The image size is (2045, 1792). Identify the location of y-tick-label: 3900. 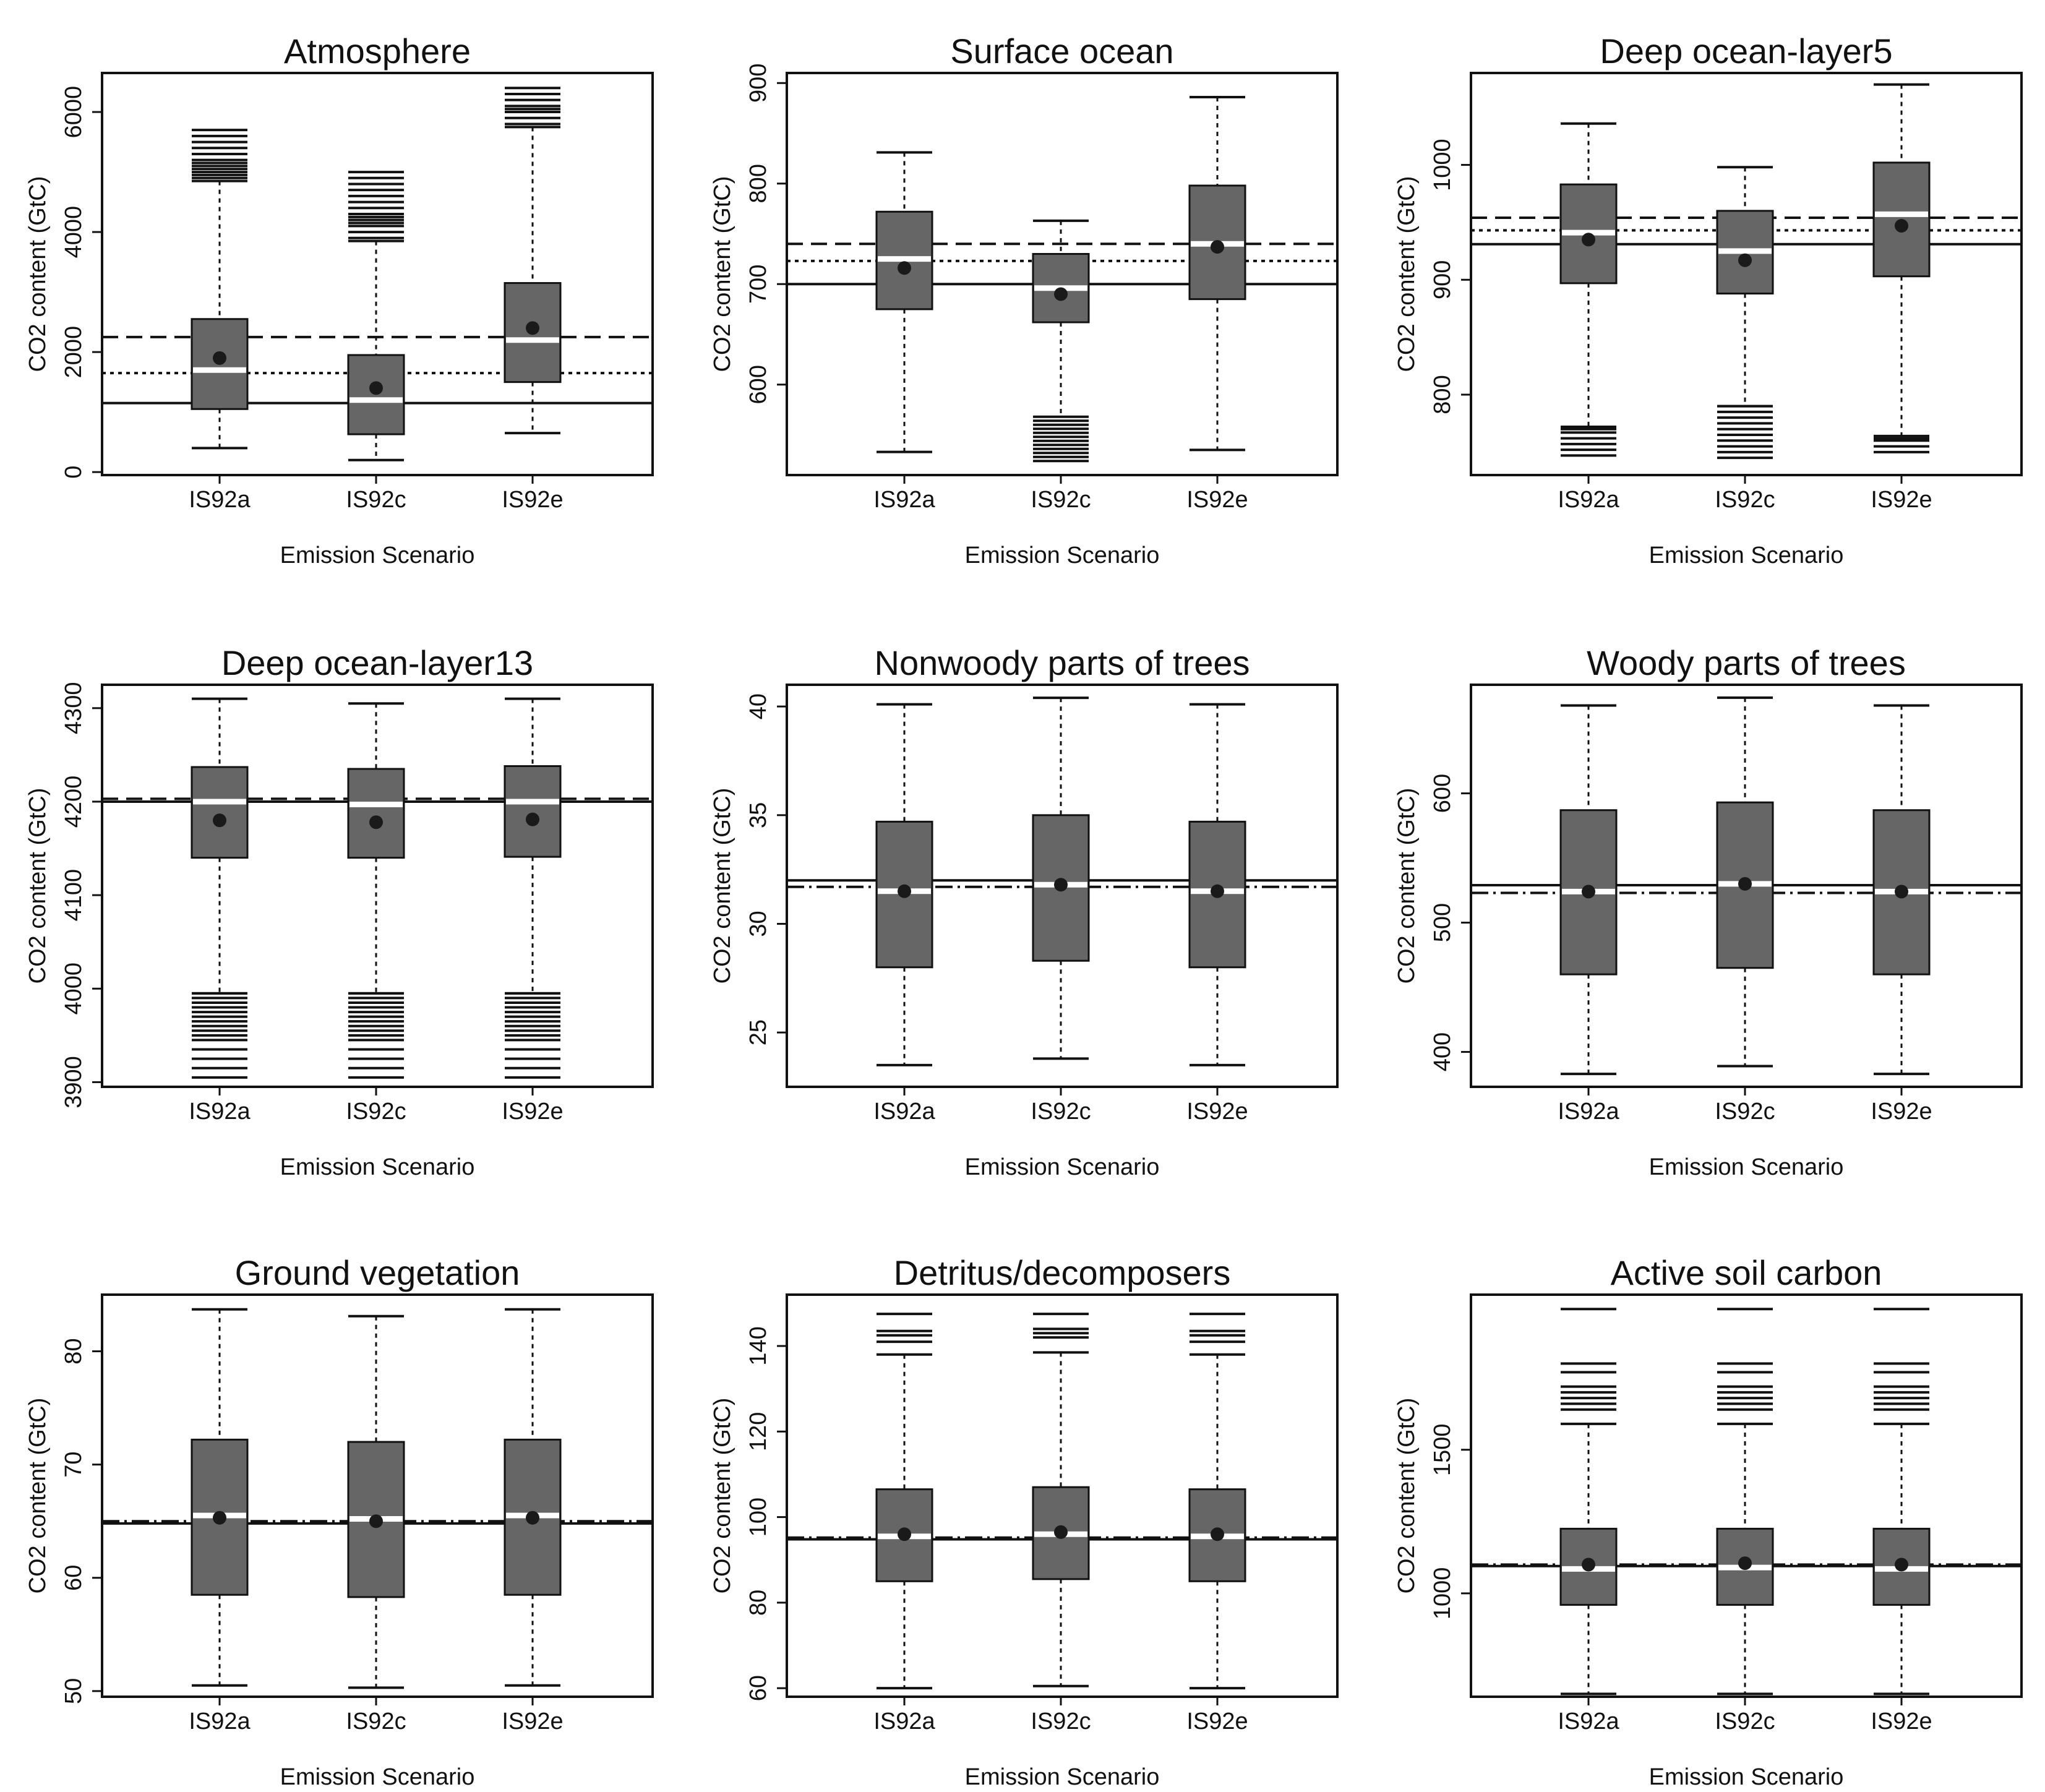
(74, 1082).